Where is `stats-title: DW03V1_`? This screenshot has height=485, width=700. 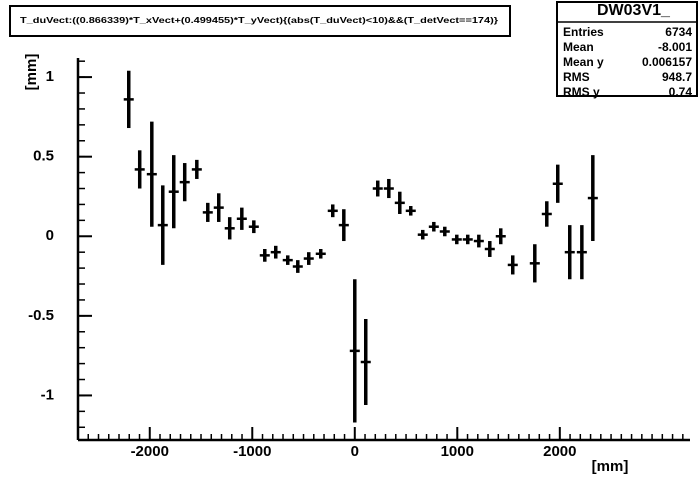 stats-title: DW03V1_ is located at coordinates (634, 10).